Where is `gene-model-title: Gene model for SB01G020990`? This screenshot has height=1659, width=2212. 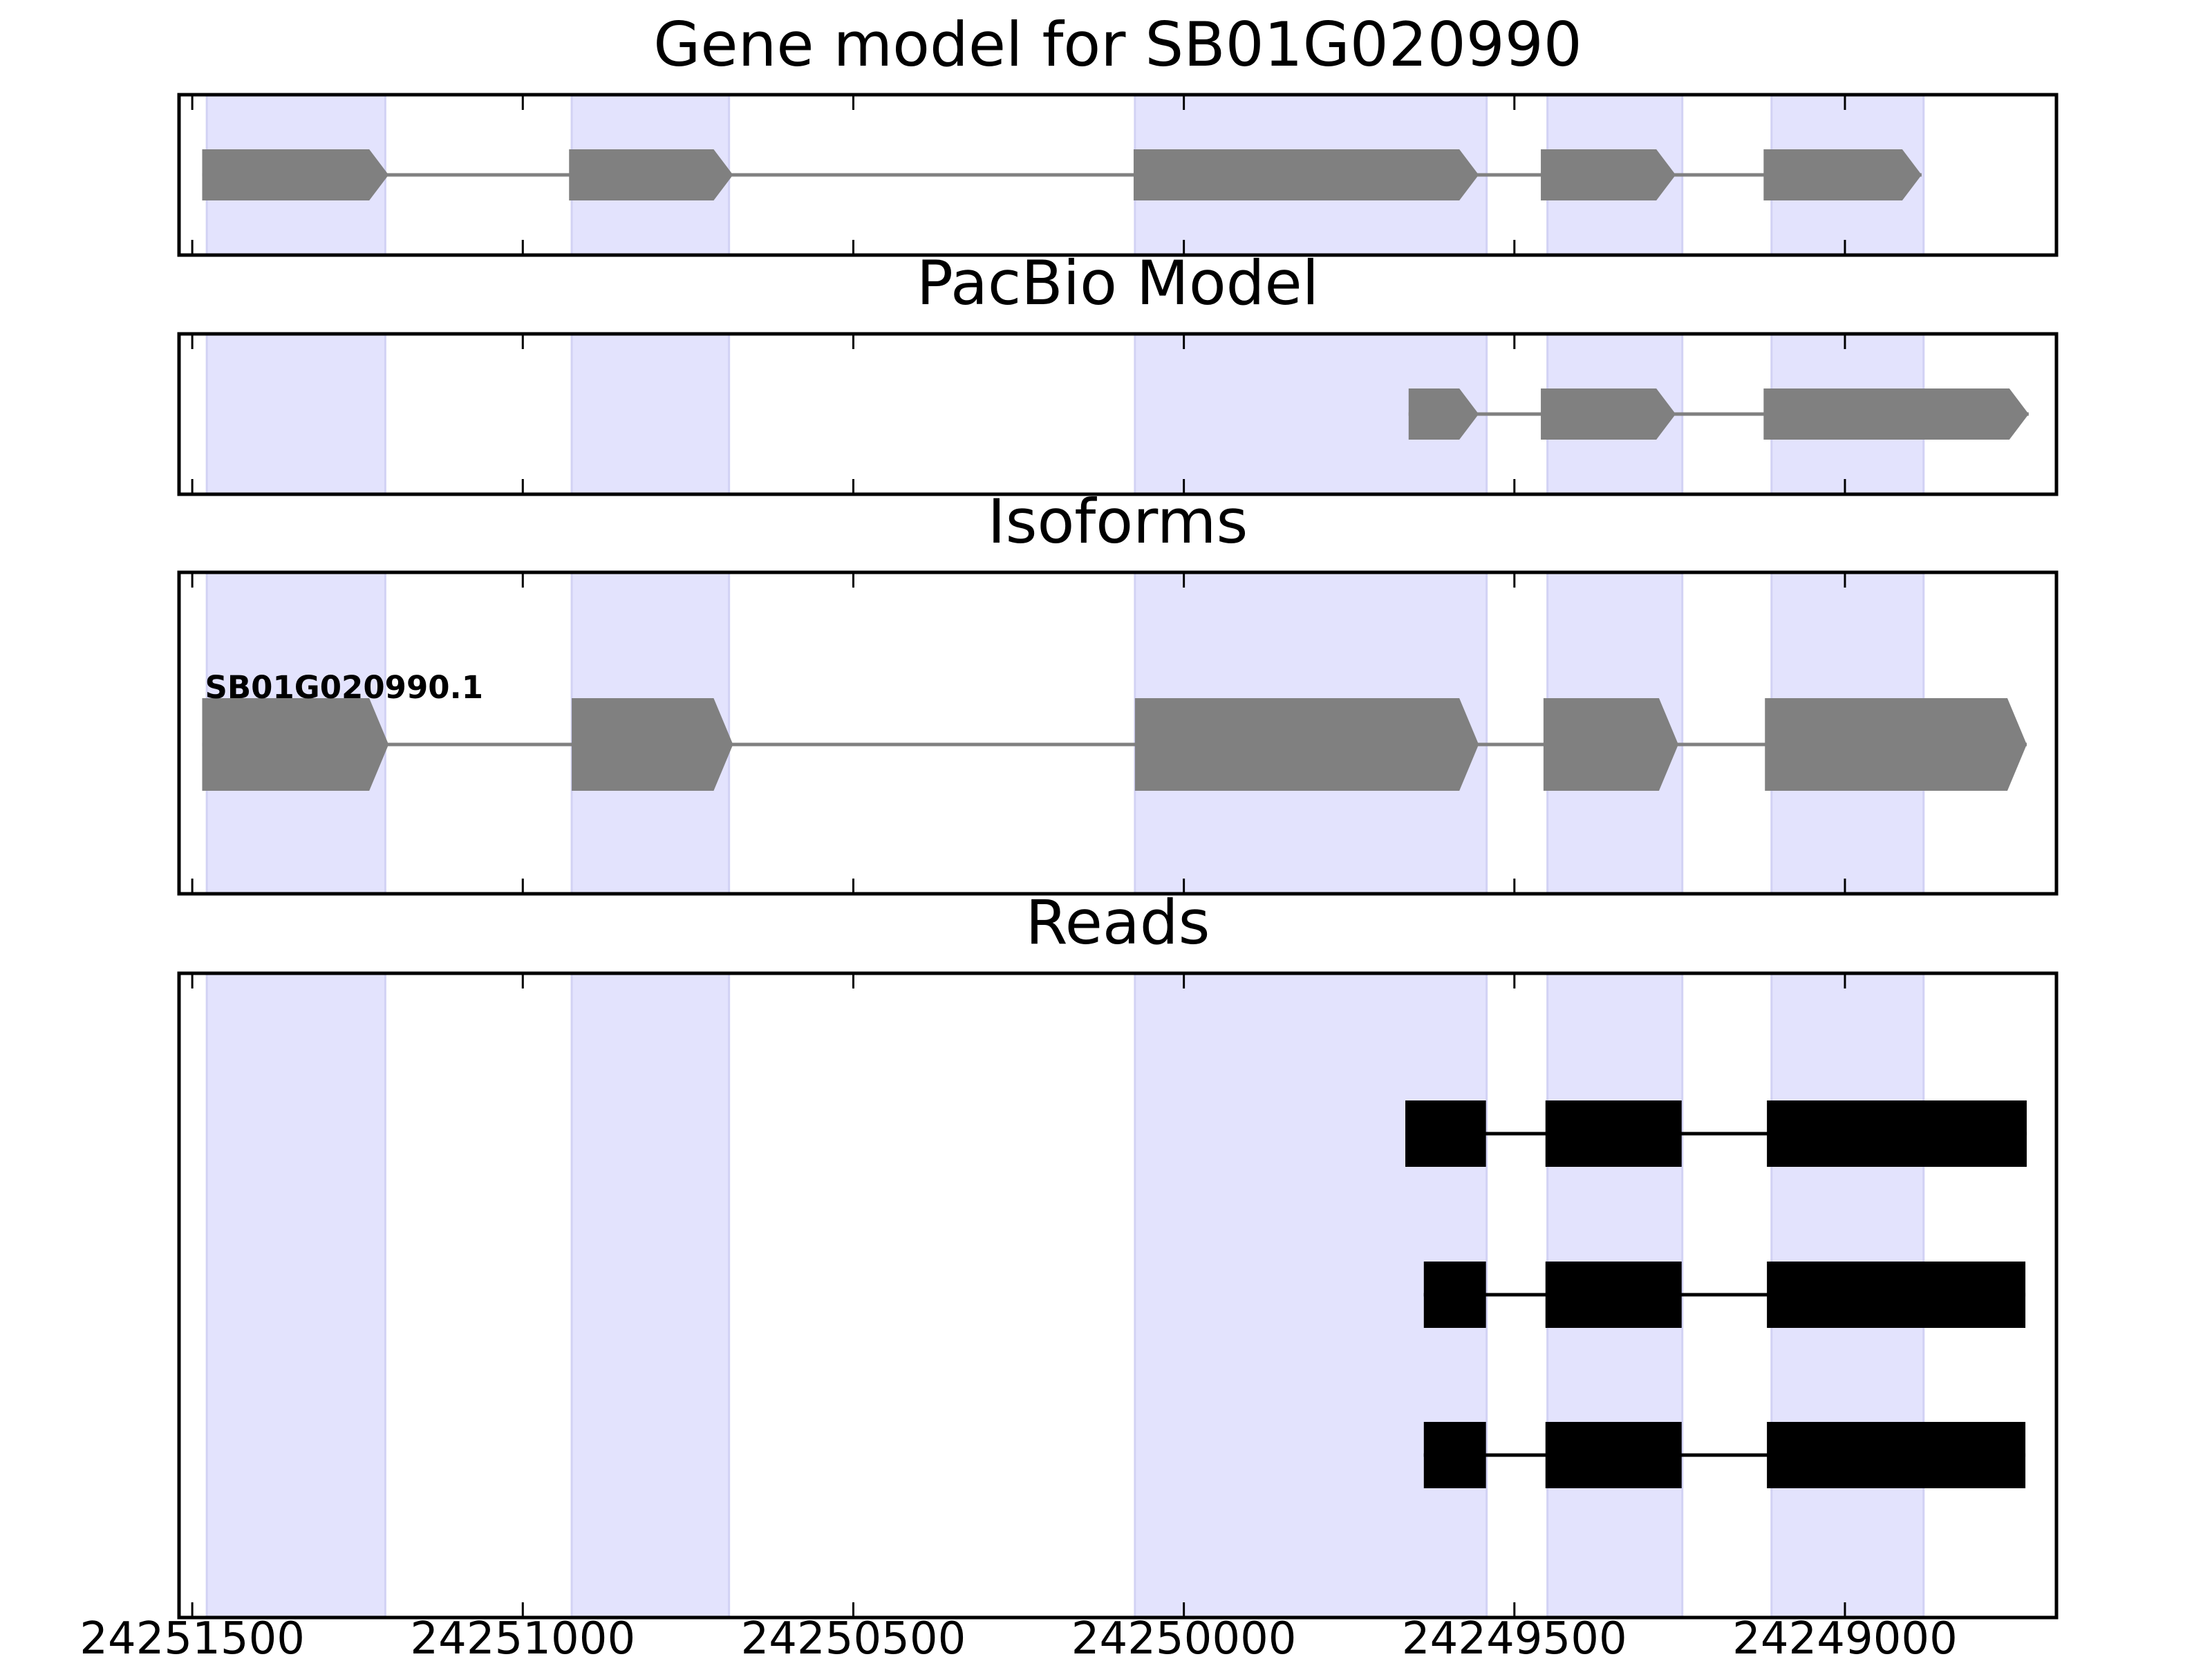
gene-model-title: Gene model for SB01G020990 is located at coordinates (1117, 44).